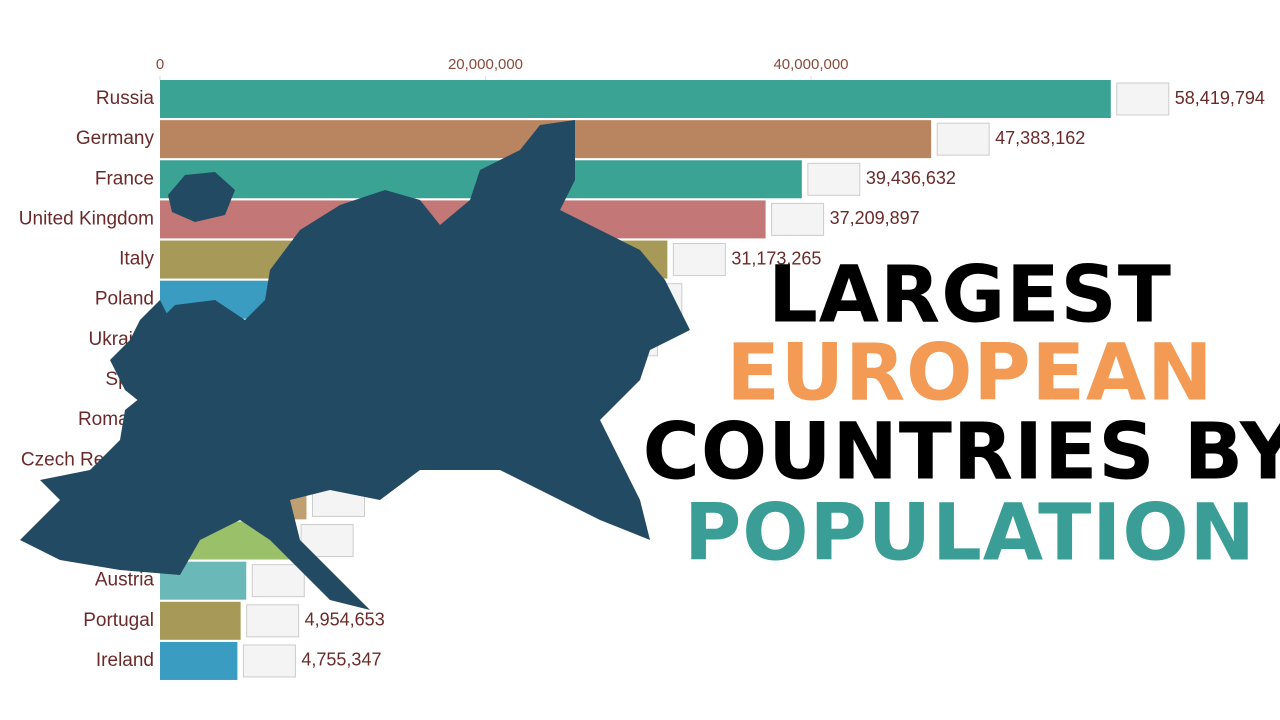 The height and width of the screenshot is (720, 1280). I want to click on category-label: France, so click(124, 178).